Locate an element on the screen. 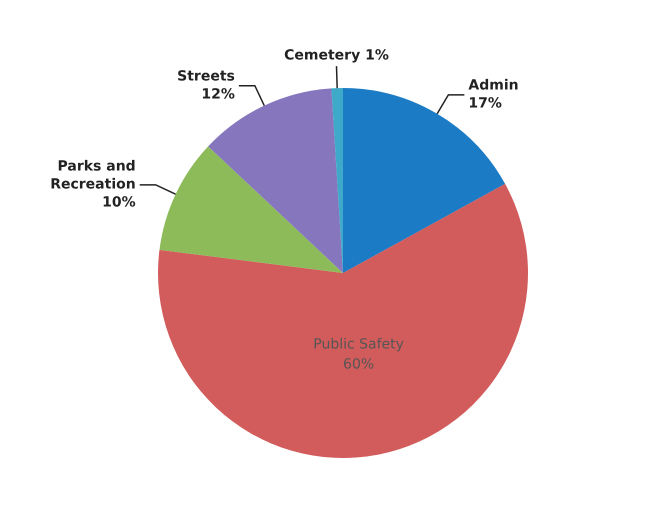 This screenshot has width=656, height=506. slice-label: Cemetery 1% is located at coordinates (336, 56).